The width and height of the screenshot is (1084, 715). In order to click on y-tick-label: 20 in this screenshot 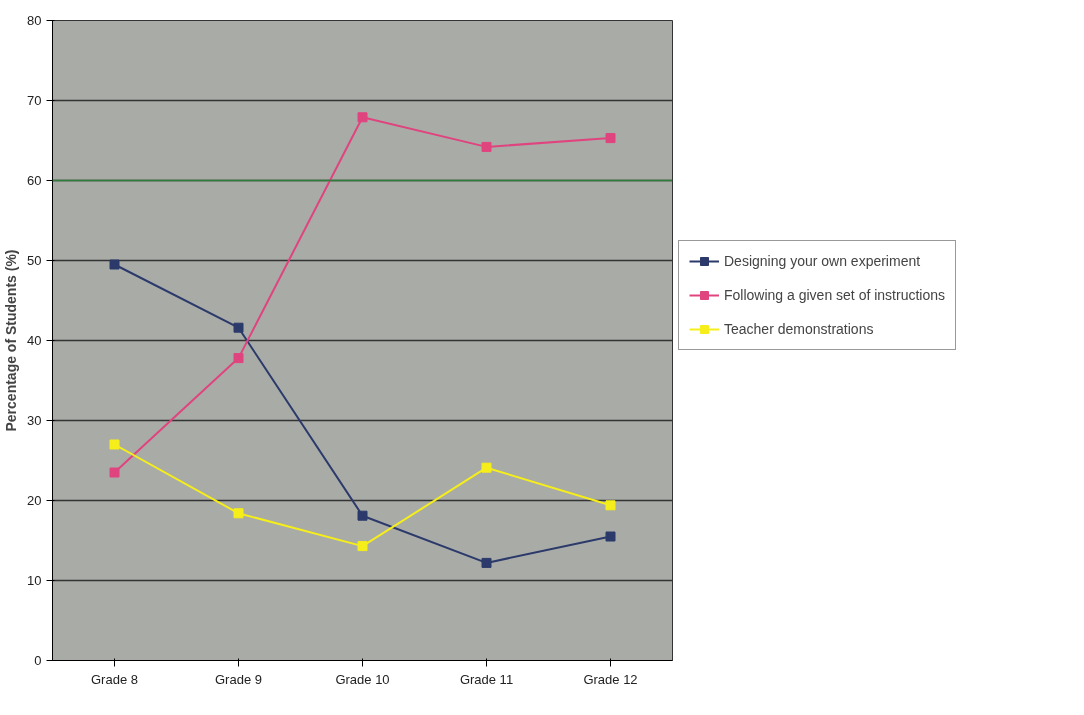, I will do `click(34, 500)`.